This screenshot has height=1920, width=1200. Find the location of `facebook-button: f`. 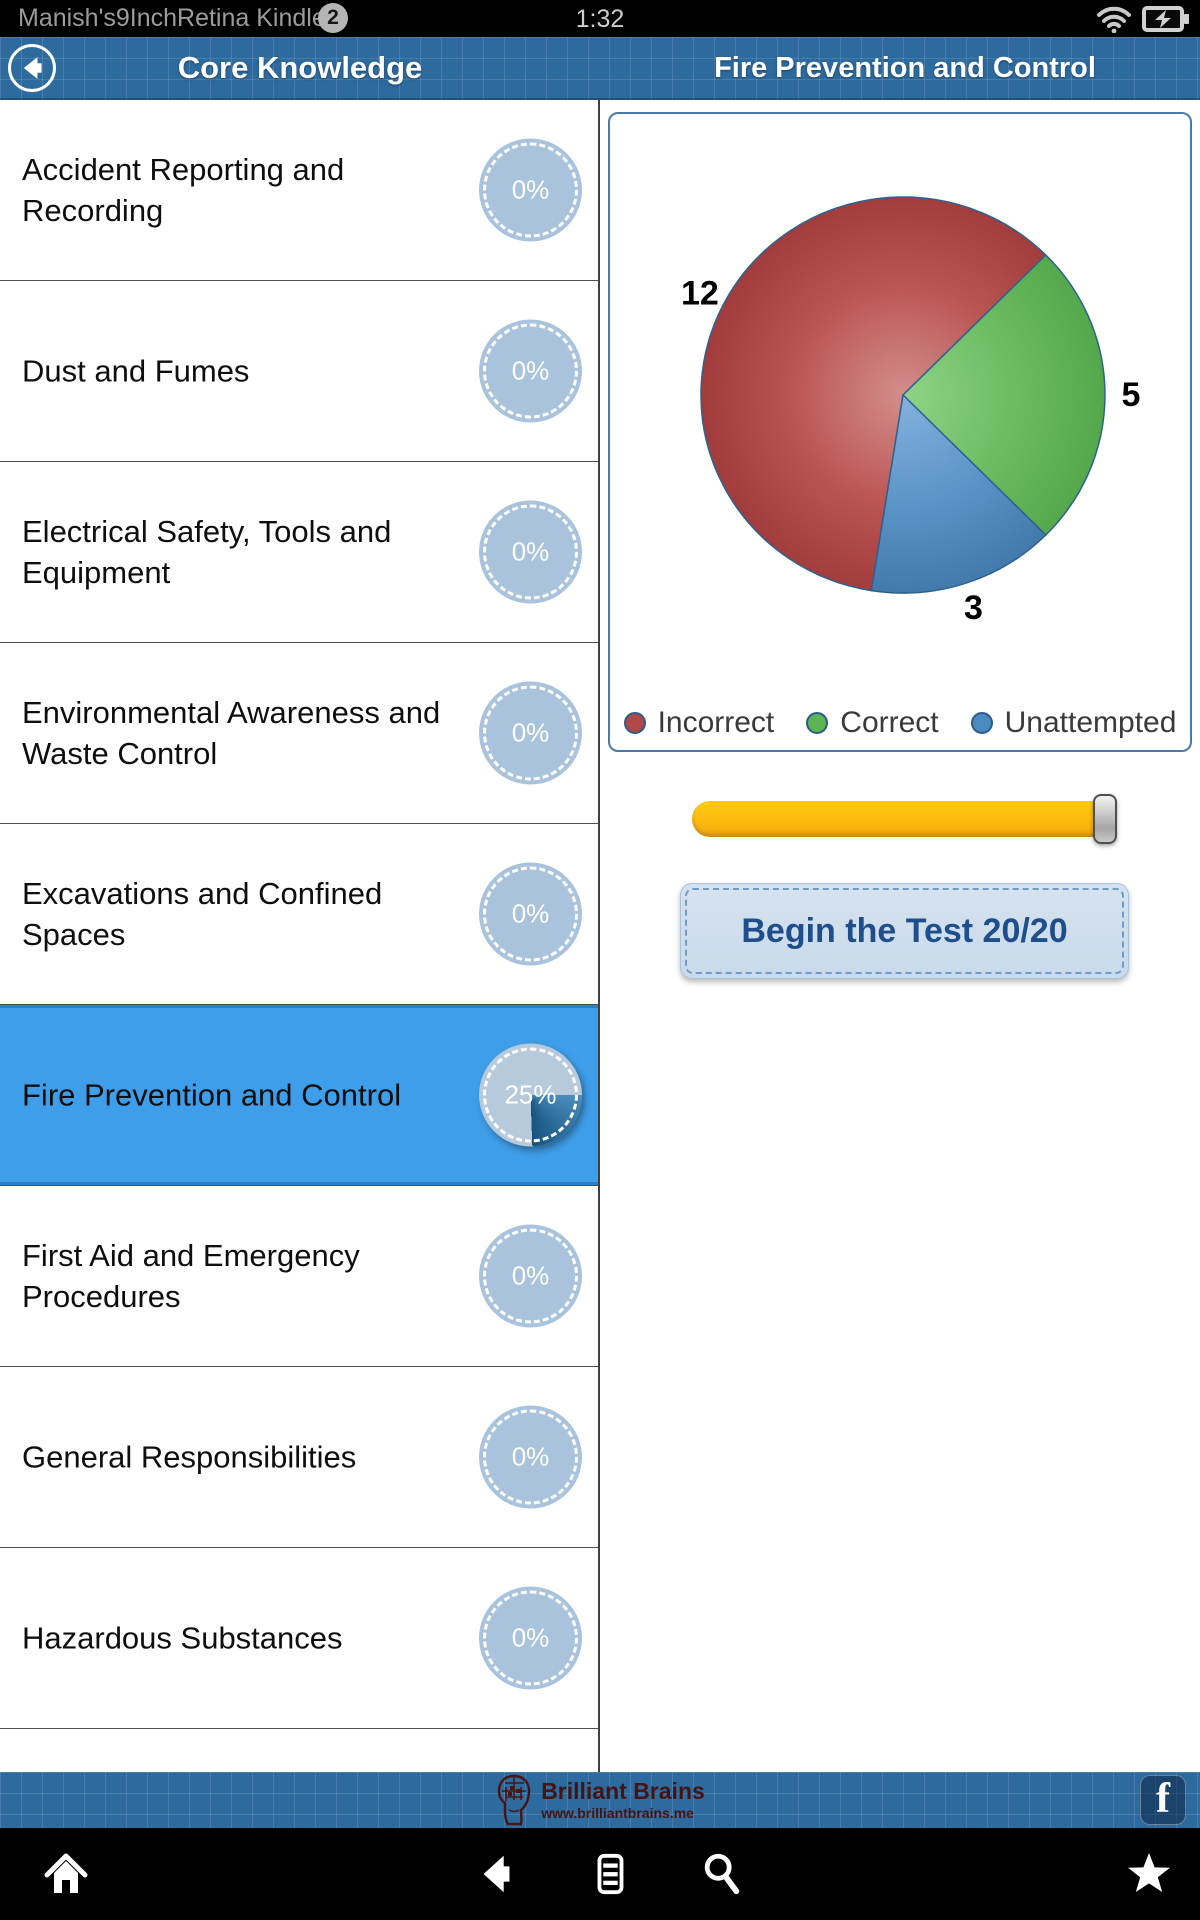

facebook-button: f is located at coordinates (1163, 1800).